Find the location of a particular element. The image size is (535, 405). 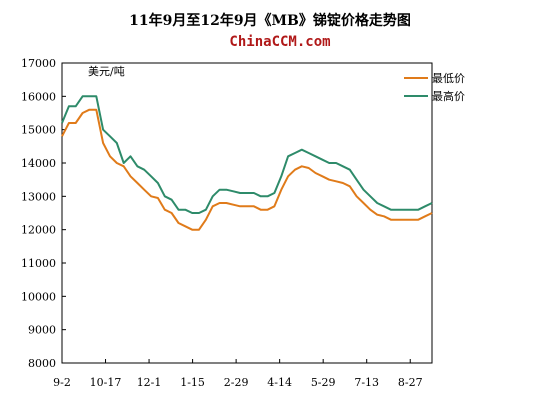

y-tick-label: 16000 is located at coordinates (38, 96).